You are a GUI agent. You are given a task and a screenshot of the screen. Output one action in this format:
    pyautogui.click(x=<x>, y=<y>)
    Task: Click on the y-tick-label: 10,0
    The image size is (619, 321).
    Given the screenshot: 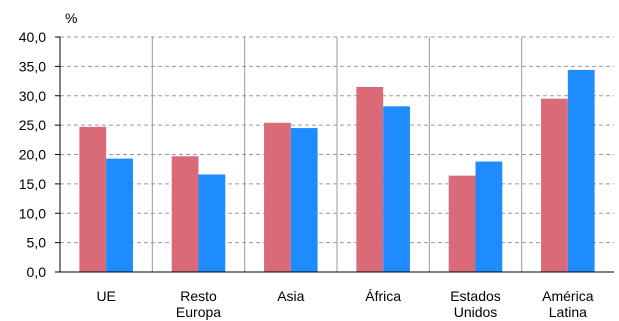 What is the action you would take?
    pyautogui.click(x=32, y=213)
    